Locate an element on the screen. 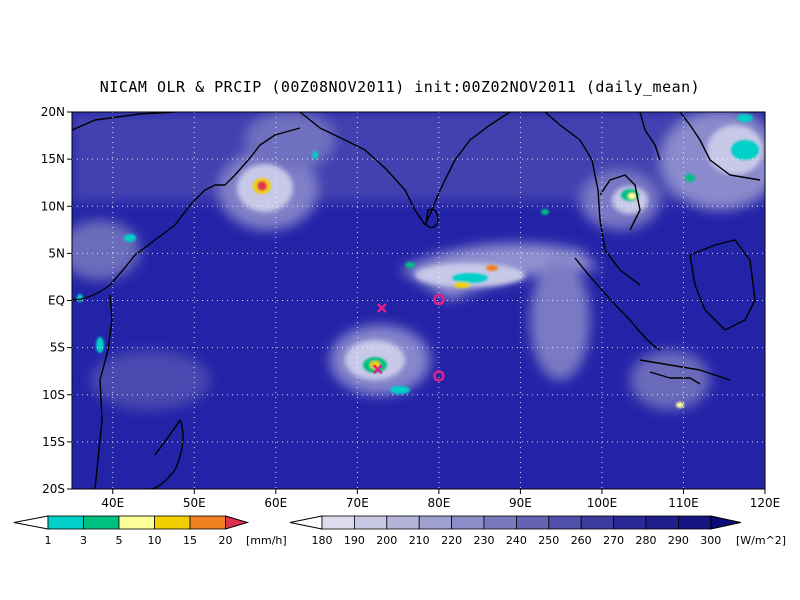 Image resolution: width=800 pixels, height=600 pixels. olr-label: 290 is located at coordinates (678, 540).